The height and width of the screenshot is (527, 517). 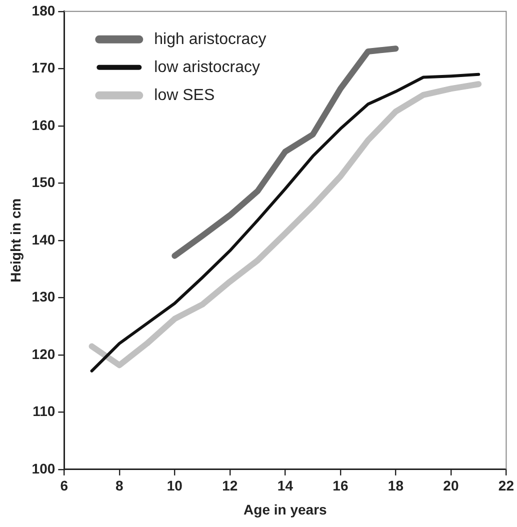 What do you see at coordinates (44, 411) in the screenshot?
I see `y-tick-label: 110` at bounding box center [44, 411].